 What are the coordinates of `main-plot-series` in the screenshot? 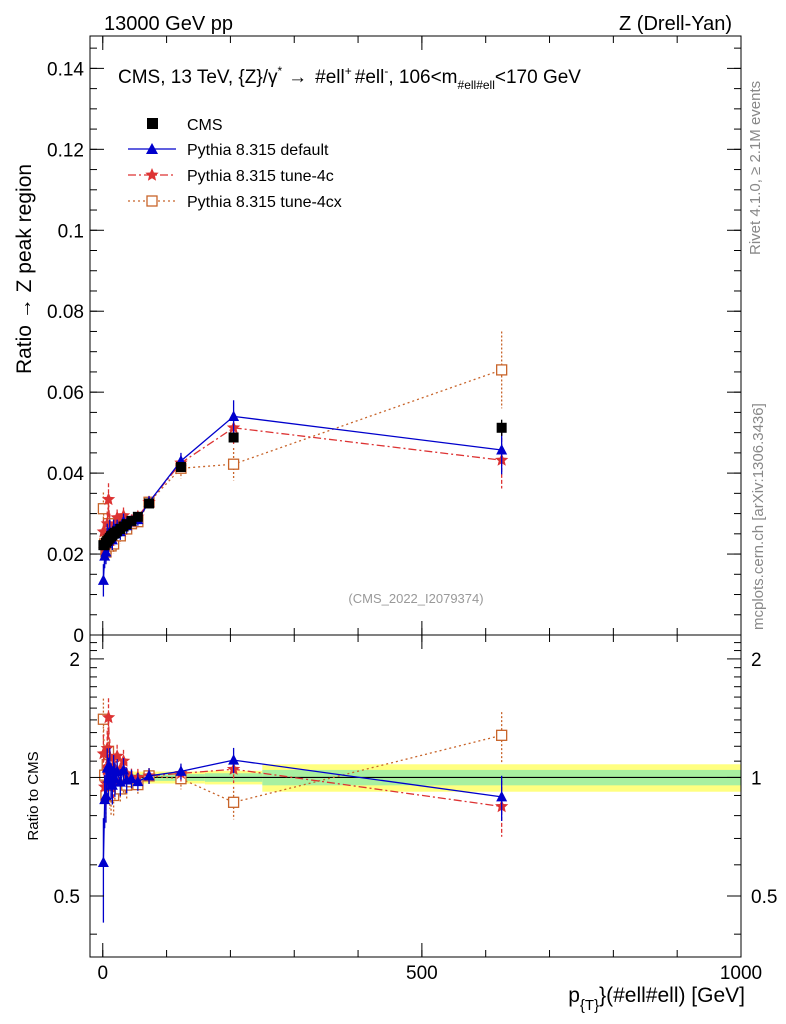 It's located at (302, 464).